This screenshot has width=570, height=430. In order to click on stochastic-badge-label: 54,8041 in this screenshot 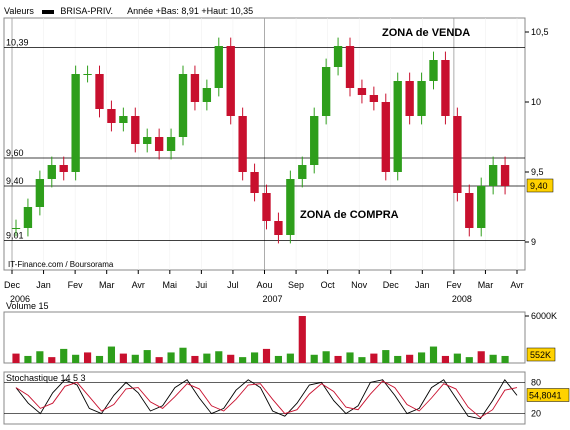, I will do `click(545, 396)`.